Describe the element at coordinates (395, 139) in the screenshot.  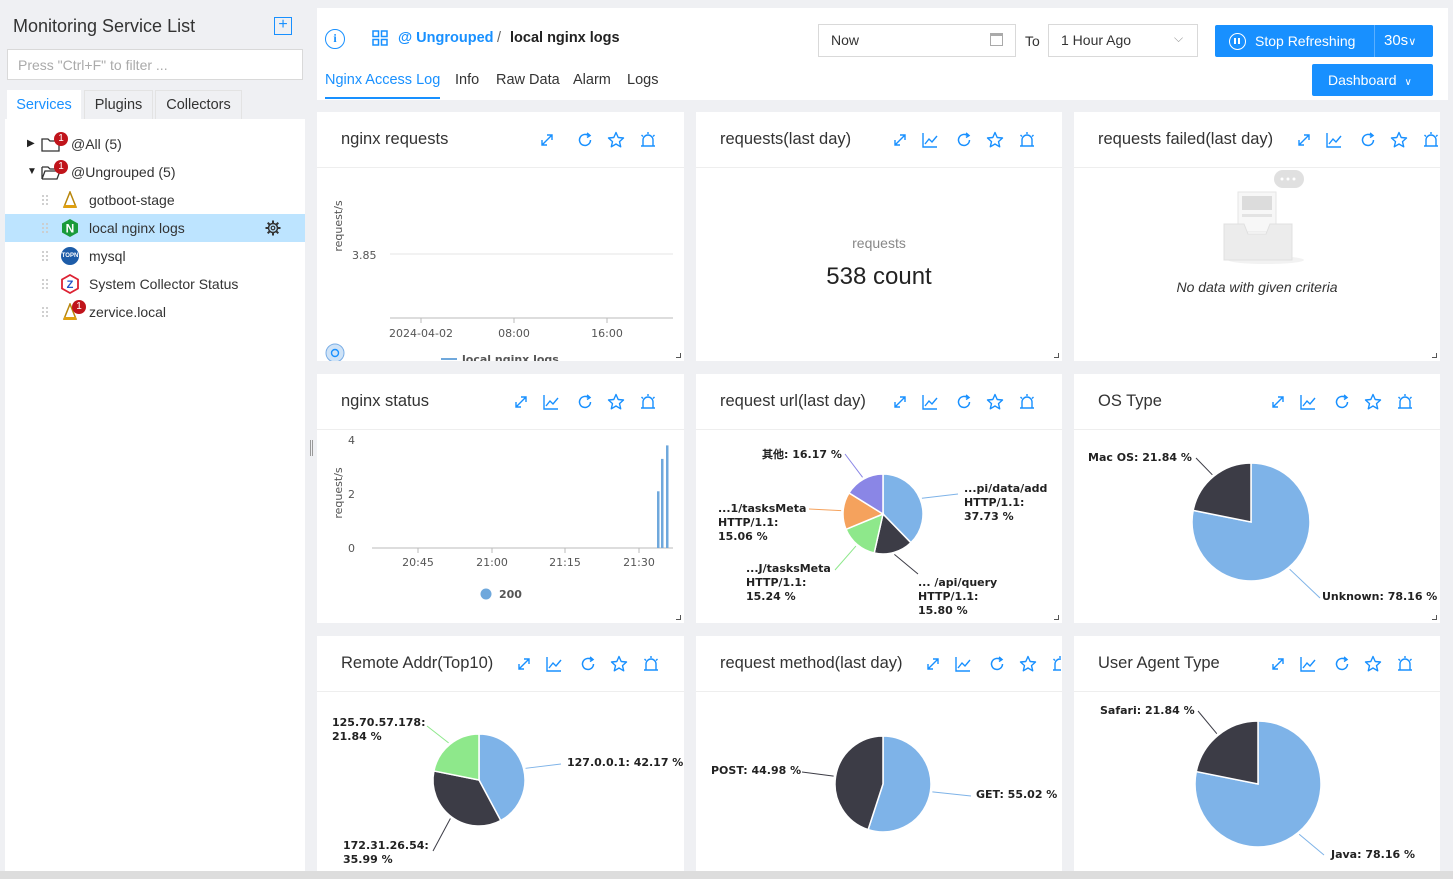
I see `panel-title: nginx requests` at that location.